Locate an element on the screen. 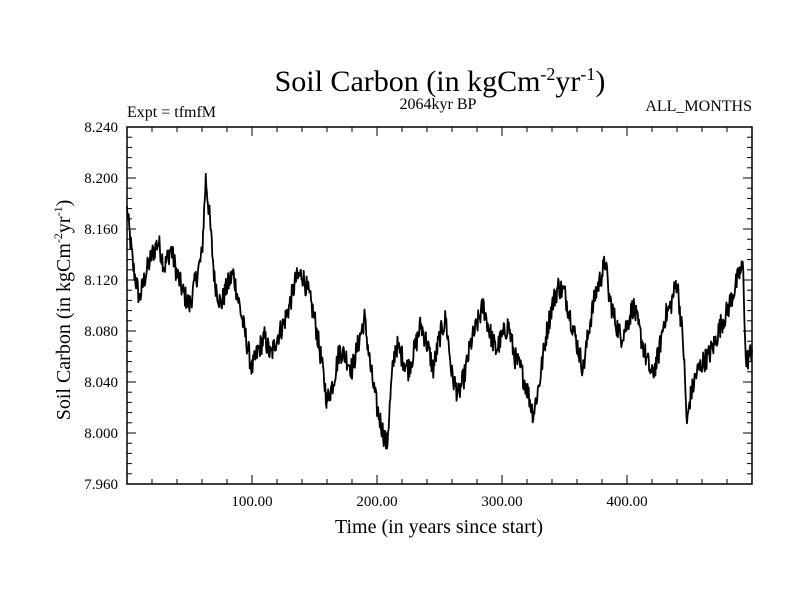 Image resolution: width=800 pixels, height=600 pixels. x-tick-label: 200.00 is located at coordinates (376, 502).